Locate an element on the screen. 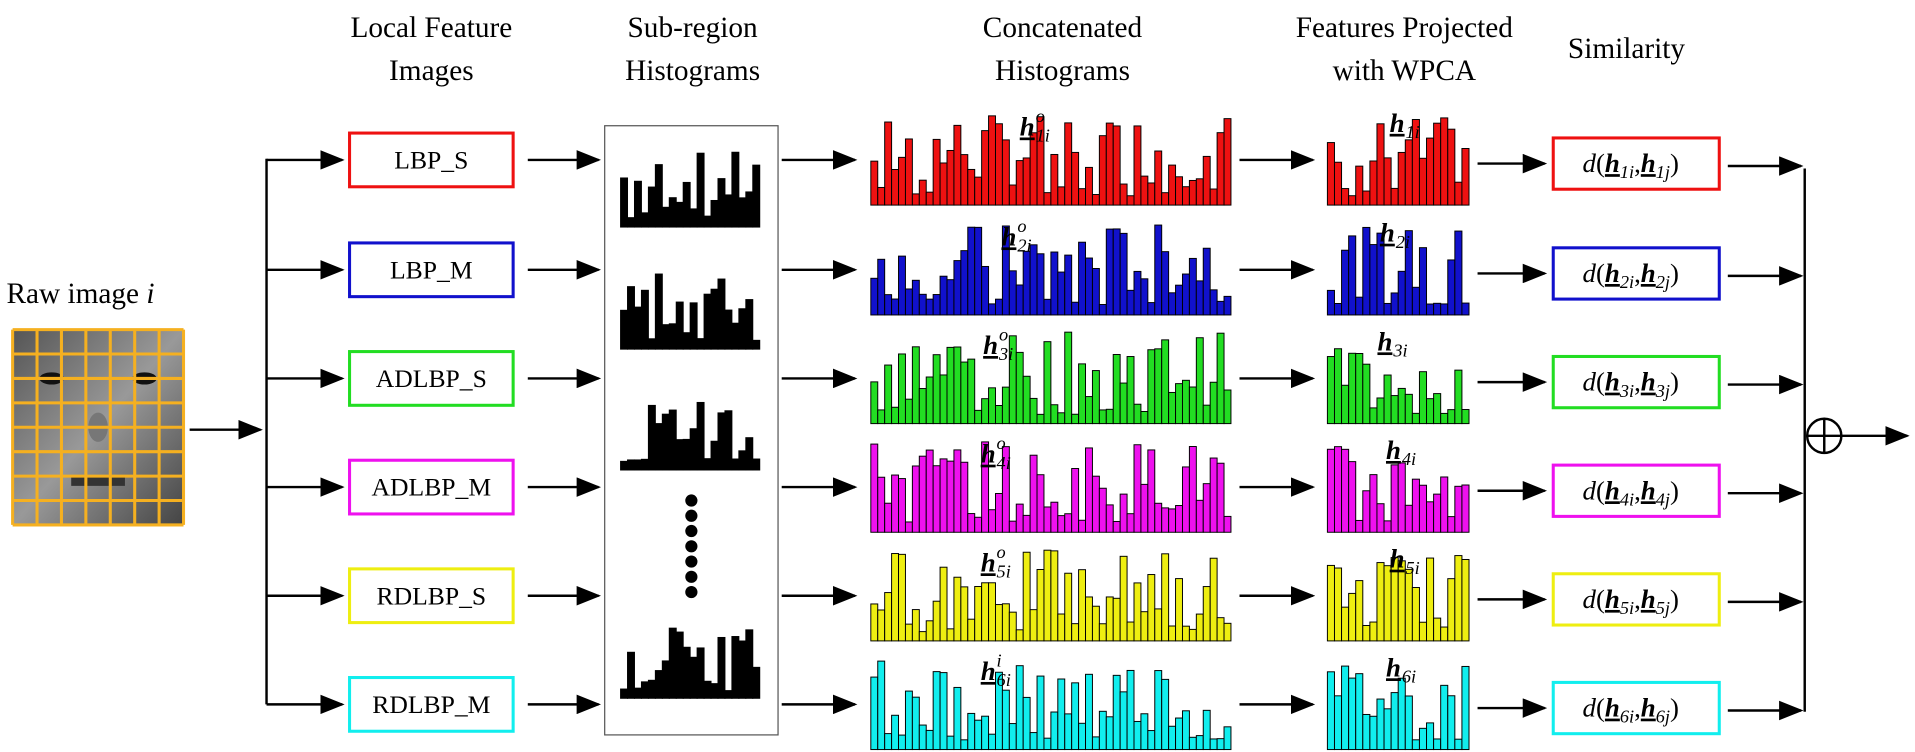  column-header: Sub-region is located at coordinates (693, 28).